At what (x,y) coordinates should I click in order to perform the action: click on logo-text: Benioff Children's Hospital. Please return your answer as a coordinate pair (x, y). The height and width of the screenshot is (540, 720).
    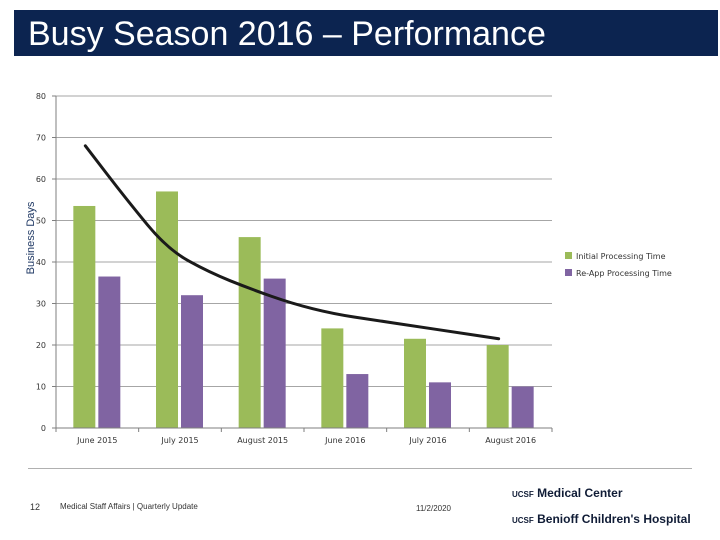
    Looking at the image, I should click on (614, 519).